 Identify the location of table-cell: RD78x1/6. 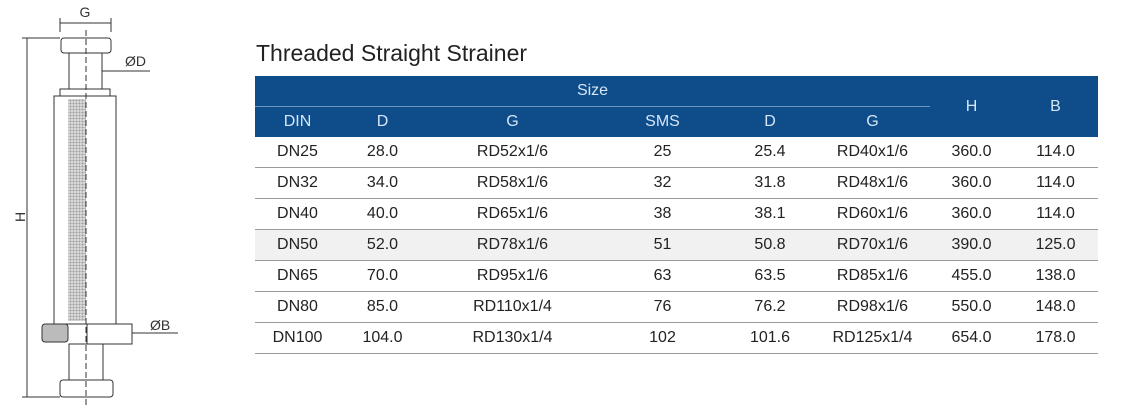
(512, 245).